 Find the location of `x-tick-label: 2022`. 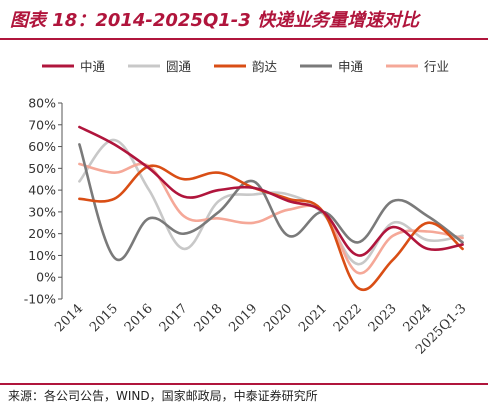

x-tick-label: 2022 is located at coordinates (348, 318).